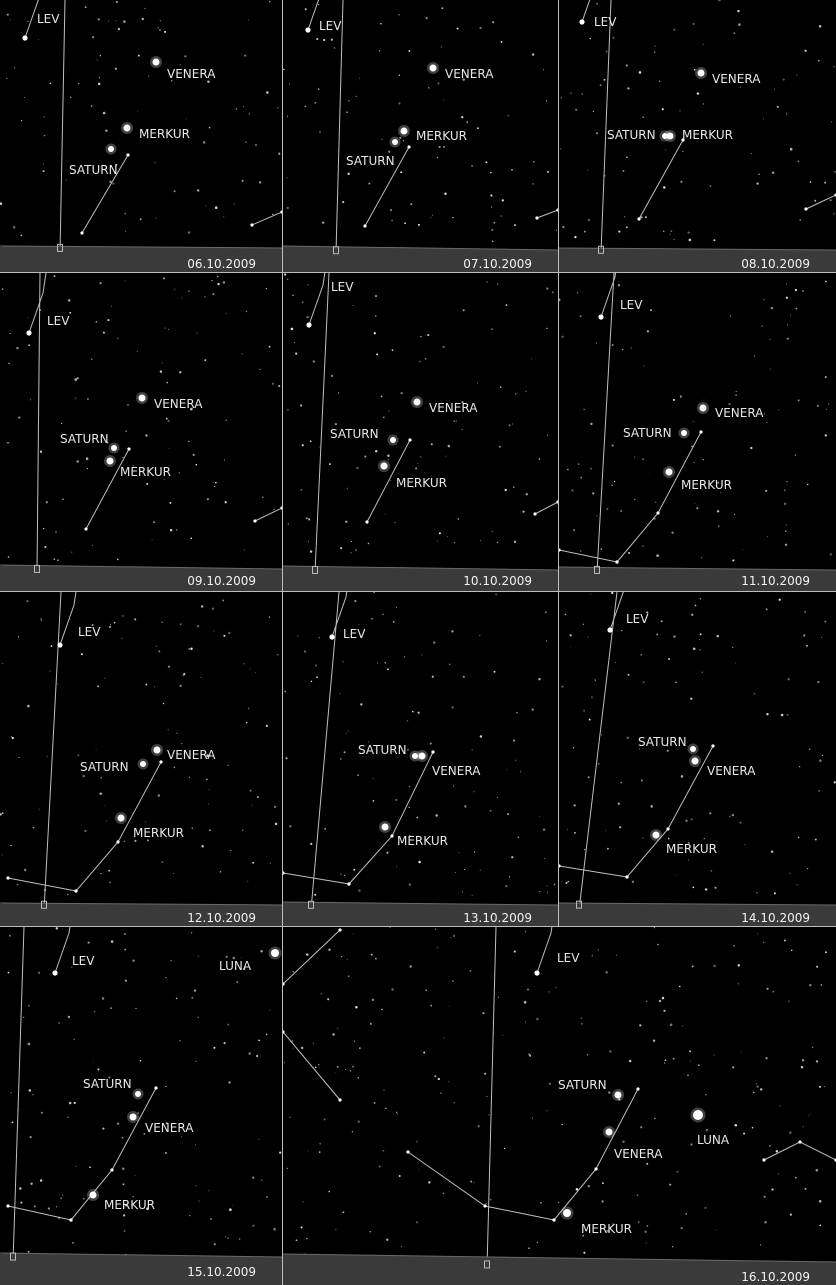 This screenshot has width=836, height=1285. Describe the element at coordinates (598, 751) in the screenshot. I see `meridian-line` at that location.